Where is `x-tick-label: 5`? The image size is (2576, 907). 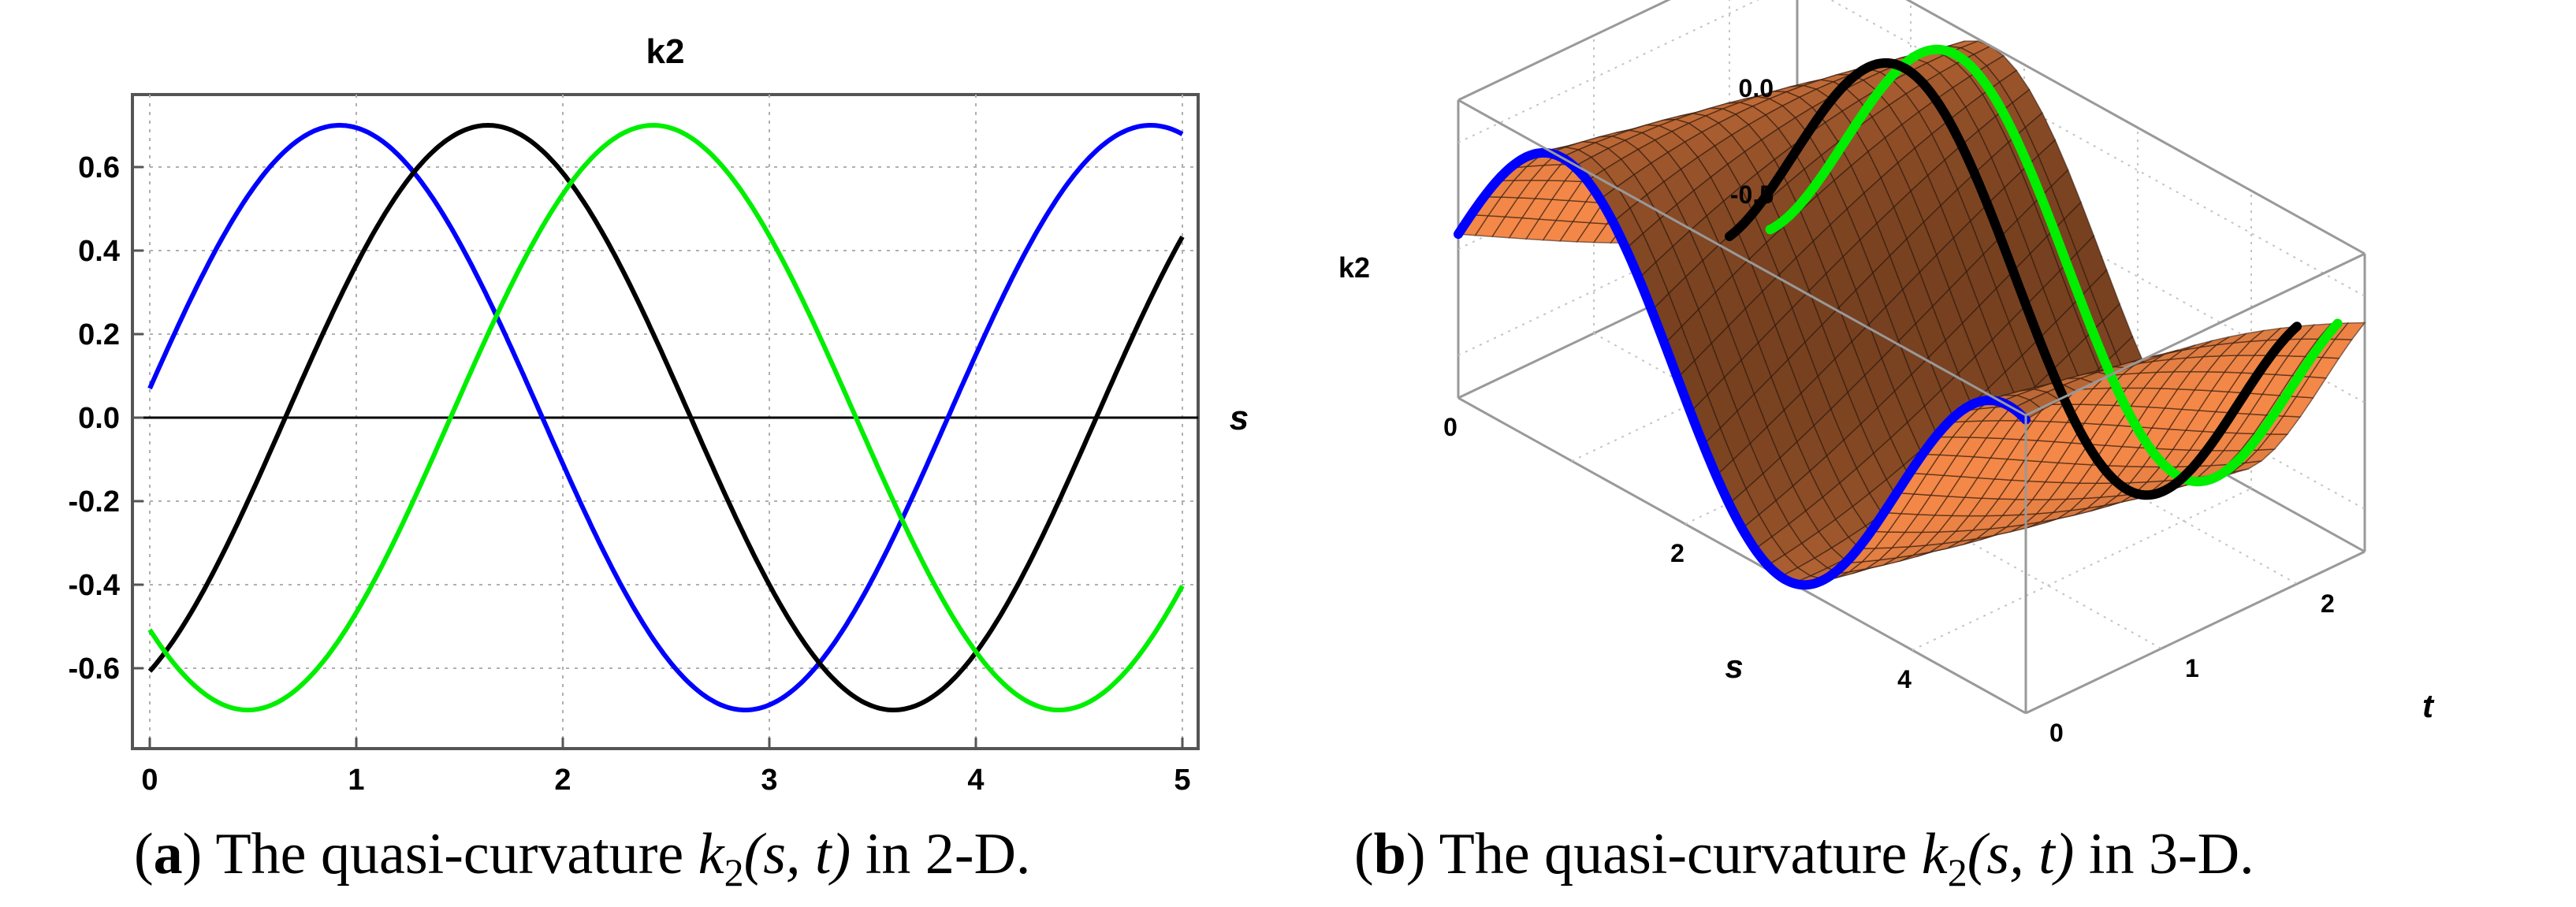
x-tick-label: 5 is located at coordinates (1182, 781).